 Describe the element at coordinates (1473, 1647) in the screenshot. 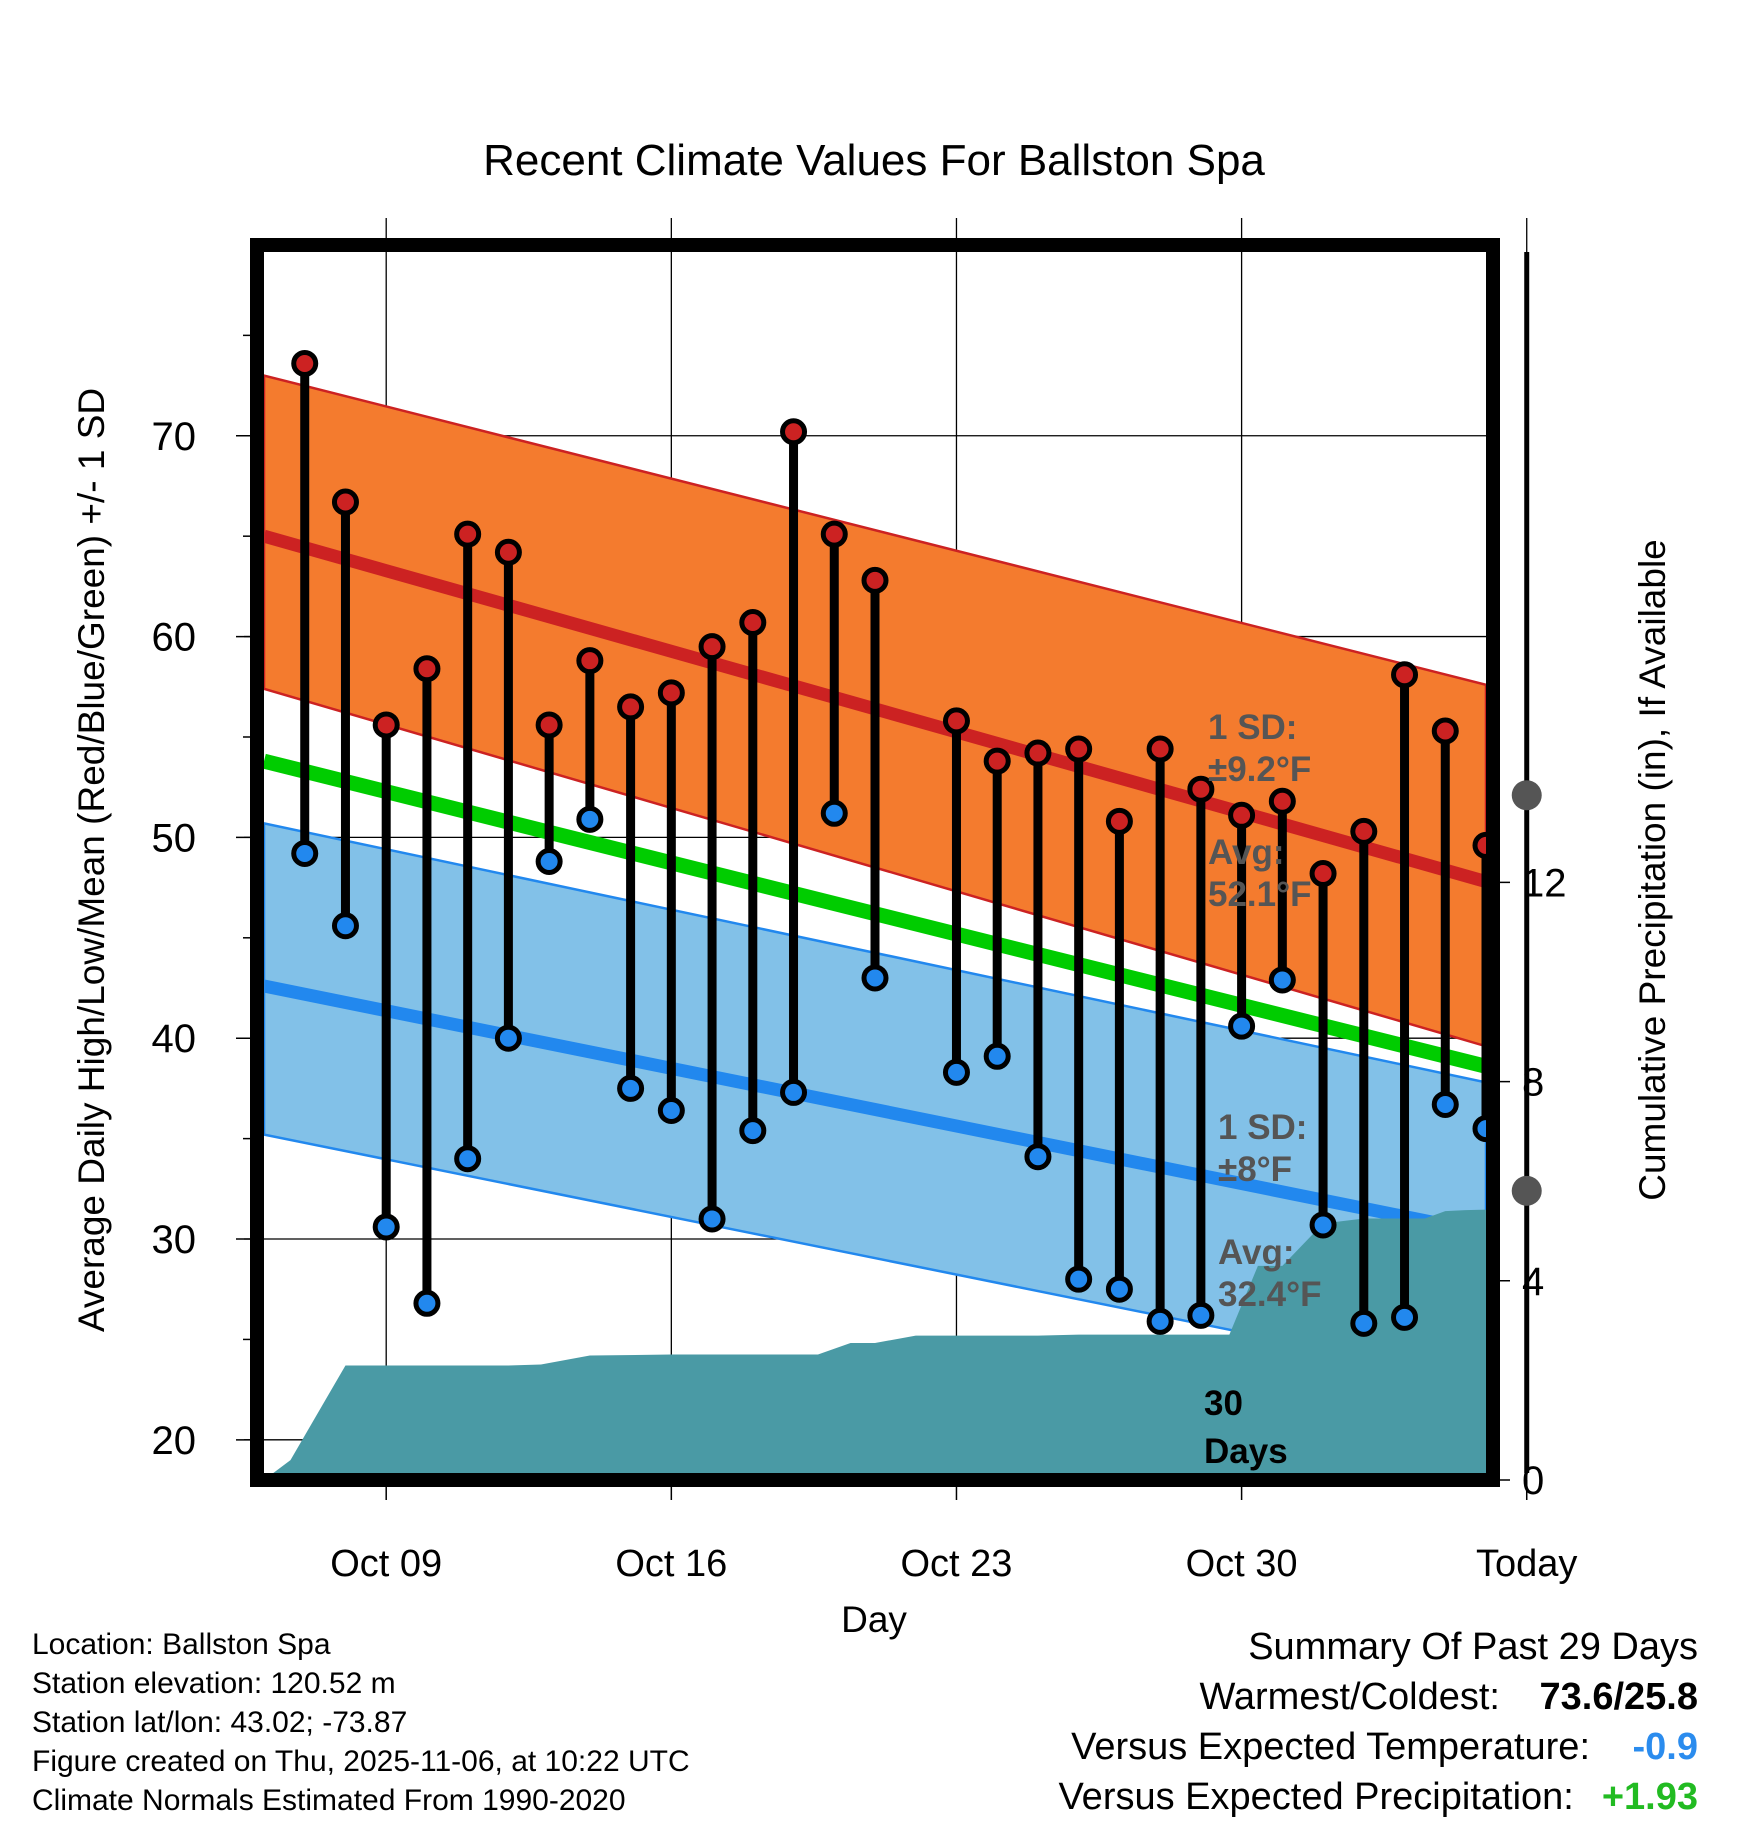

I see `summary-title: Summary Of Past 29 Days` at that location.